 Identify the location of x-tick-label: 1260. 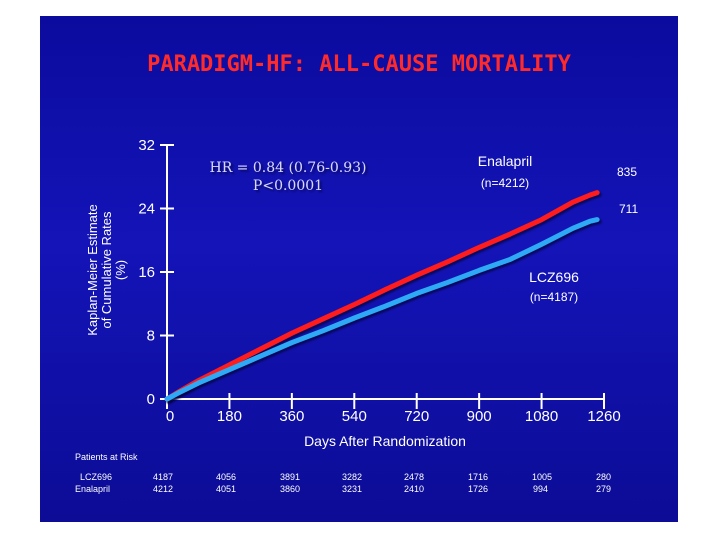
(603, 416).